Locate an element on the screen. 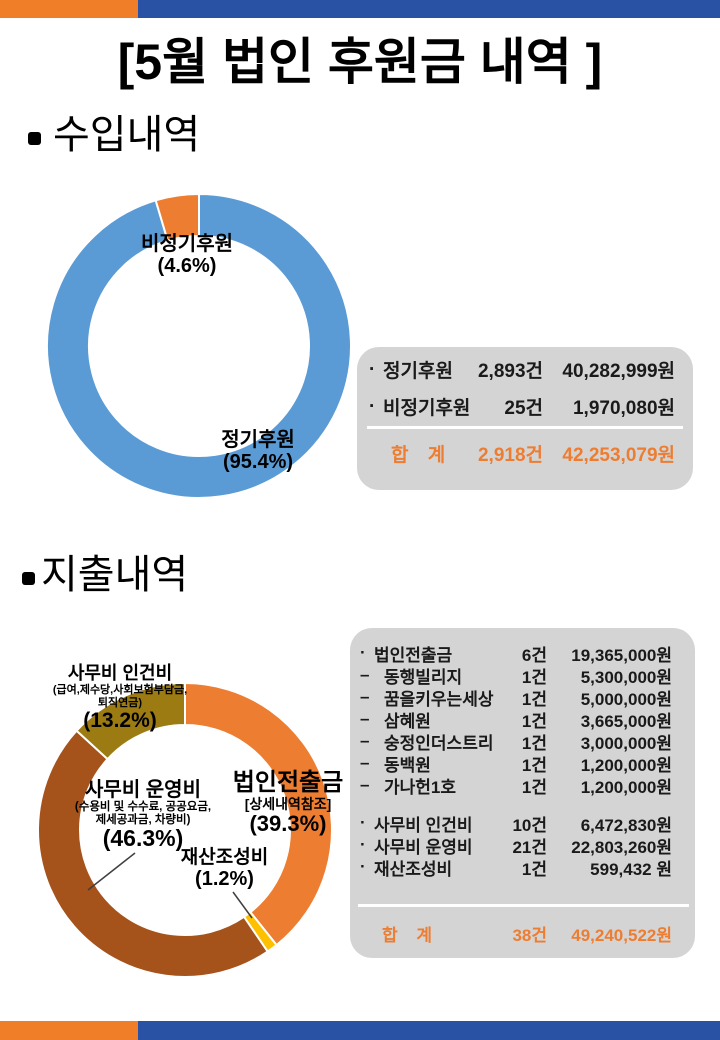  row-label: 가나헌1호 is located at coordinates (420, 787).